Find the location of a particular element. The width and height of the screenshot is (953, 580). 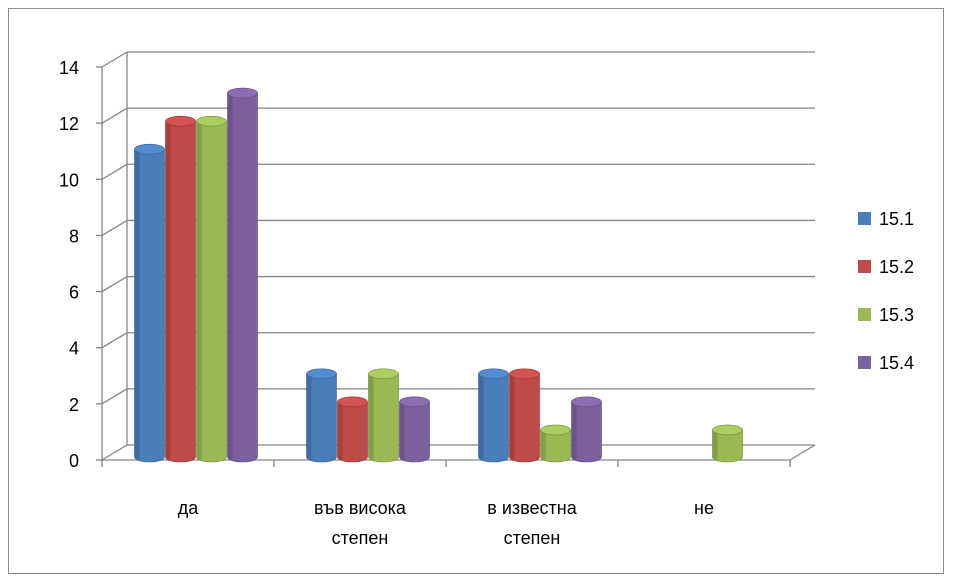

floor-edge is located at coordinates (802, 452).